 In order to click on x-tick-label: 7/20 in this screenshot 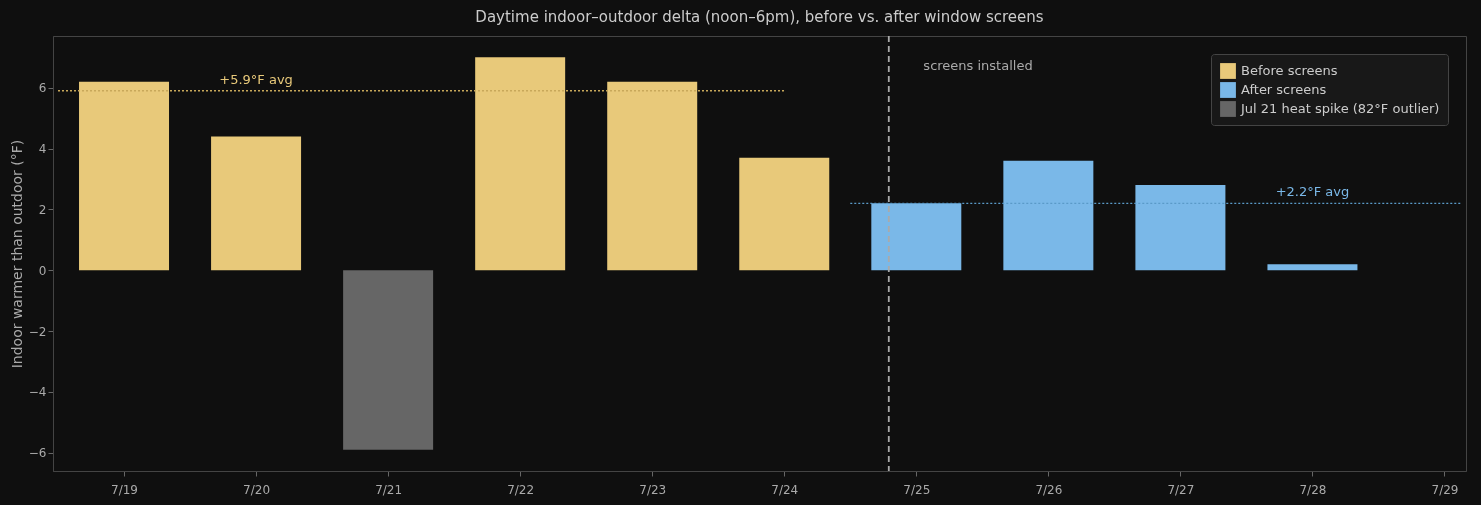, I will do `click(257, 489)`.